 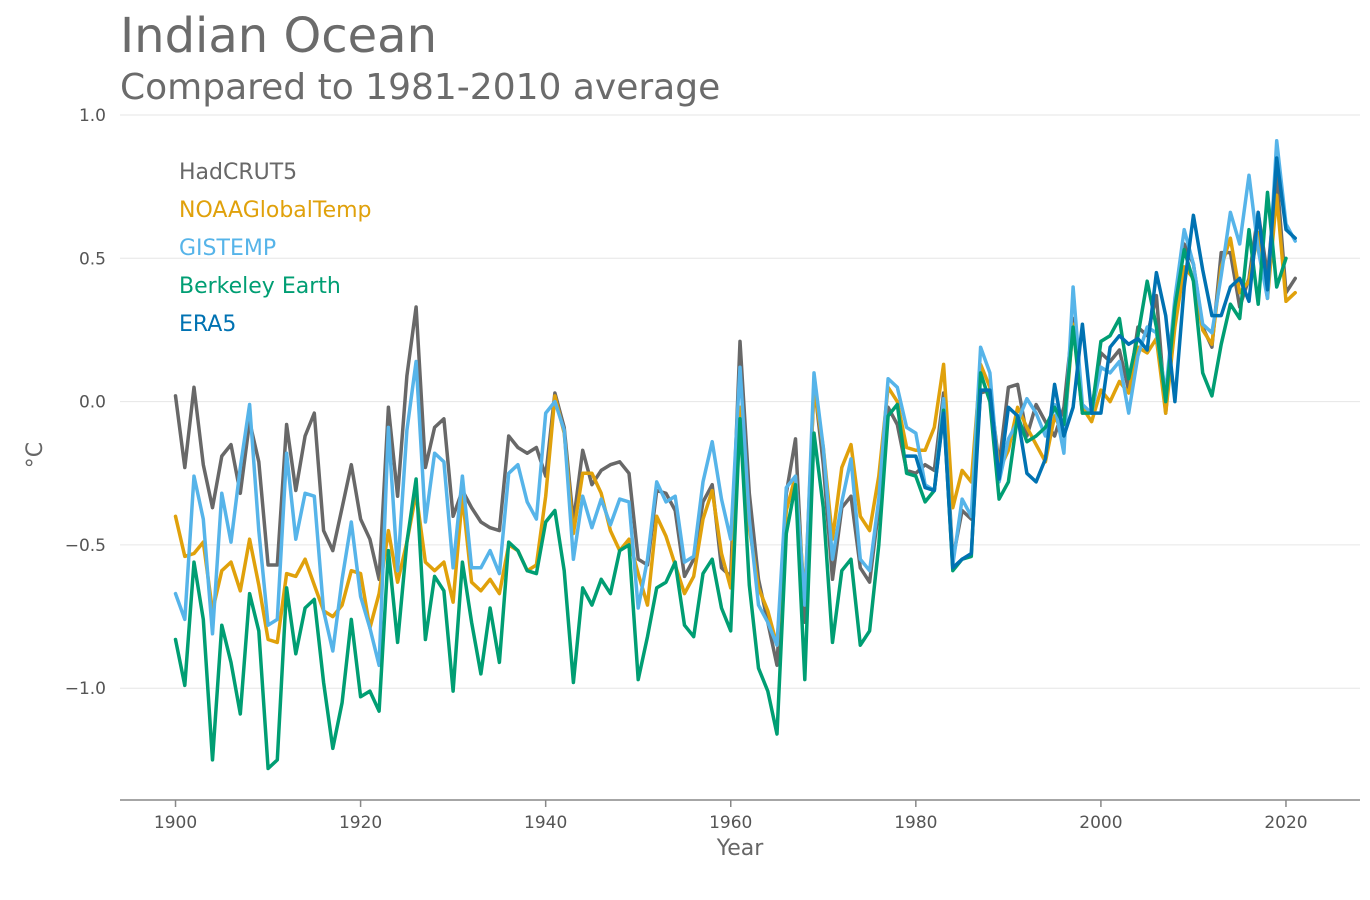 I want to click on x-tick-label: 1940, so click(x=545, y=823).